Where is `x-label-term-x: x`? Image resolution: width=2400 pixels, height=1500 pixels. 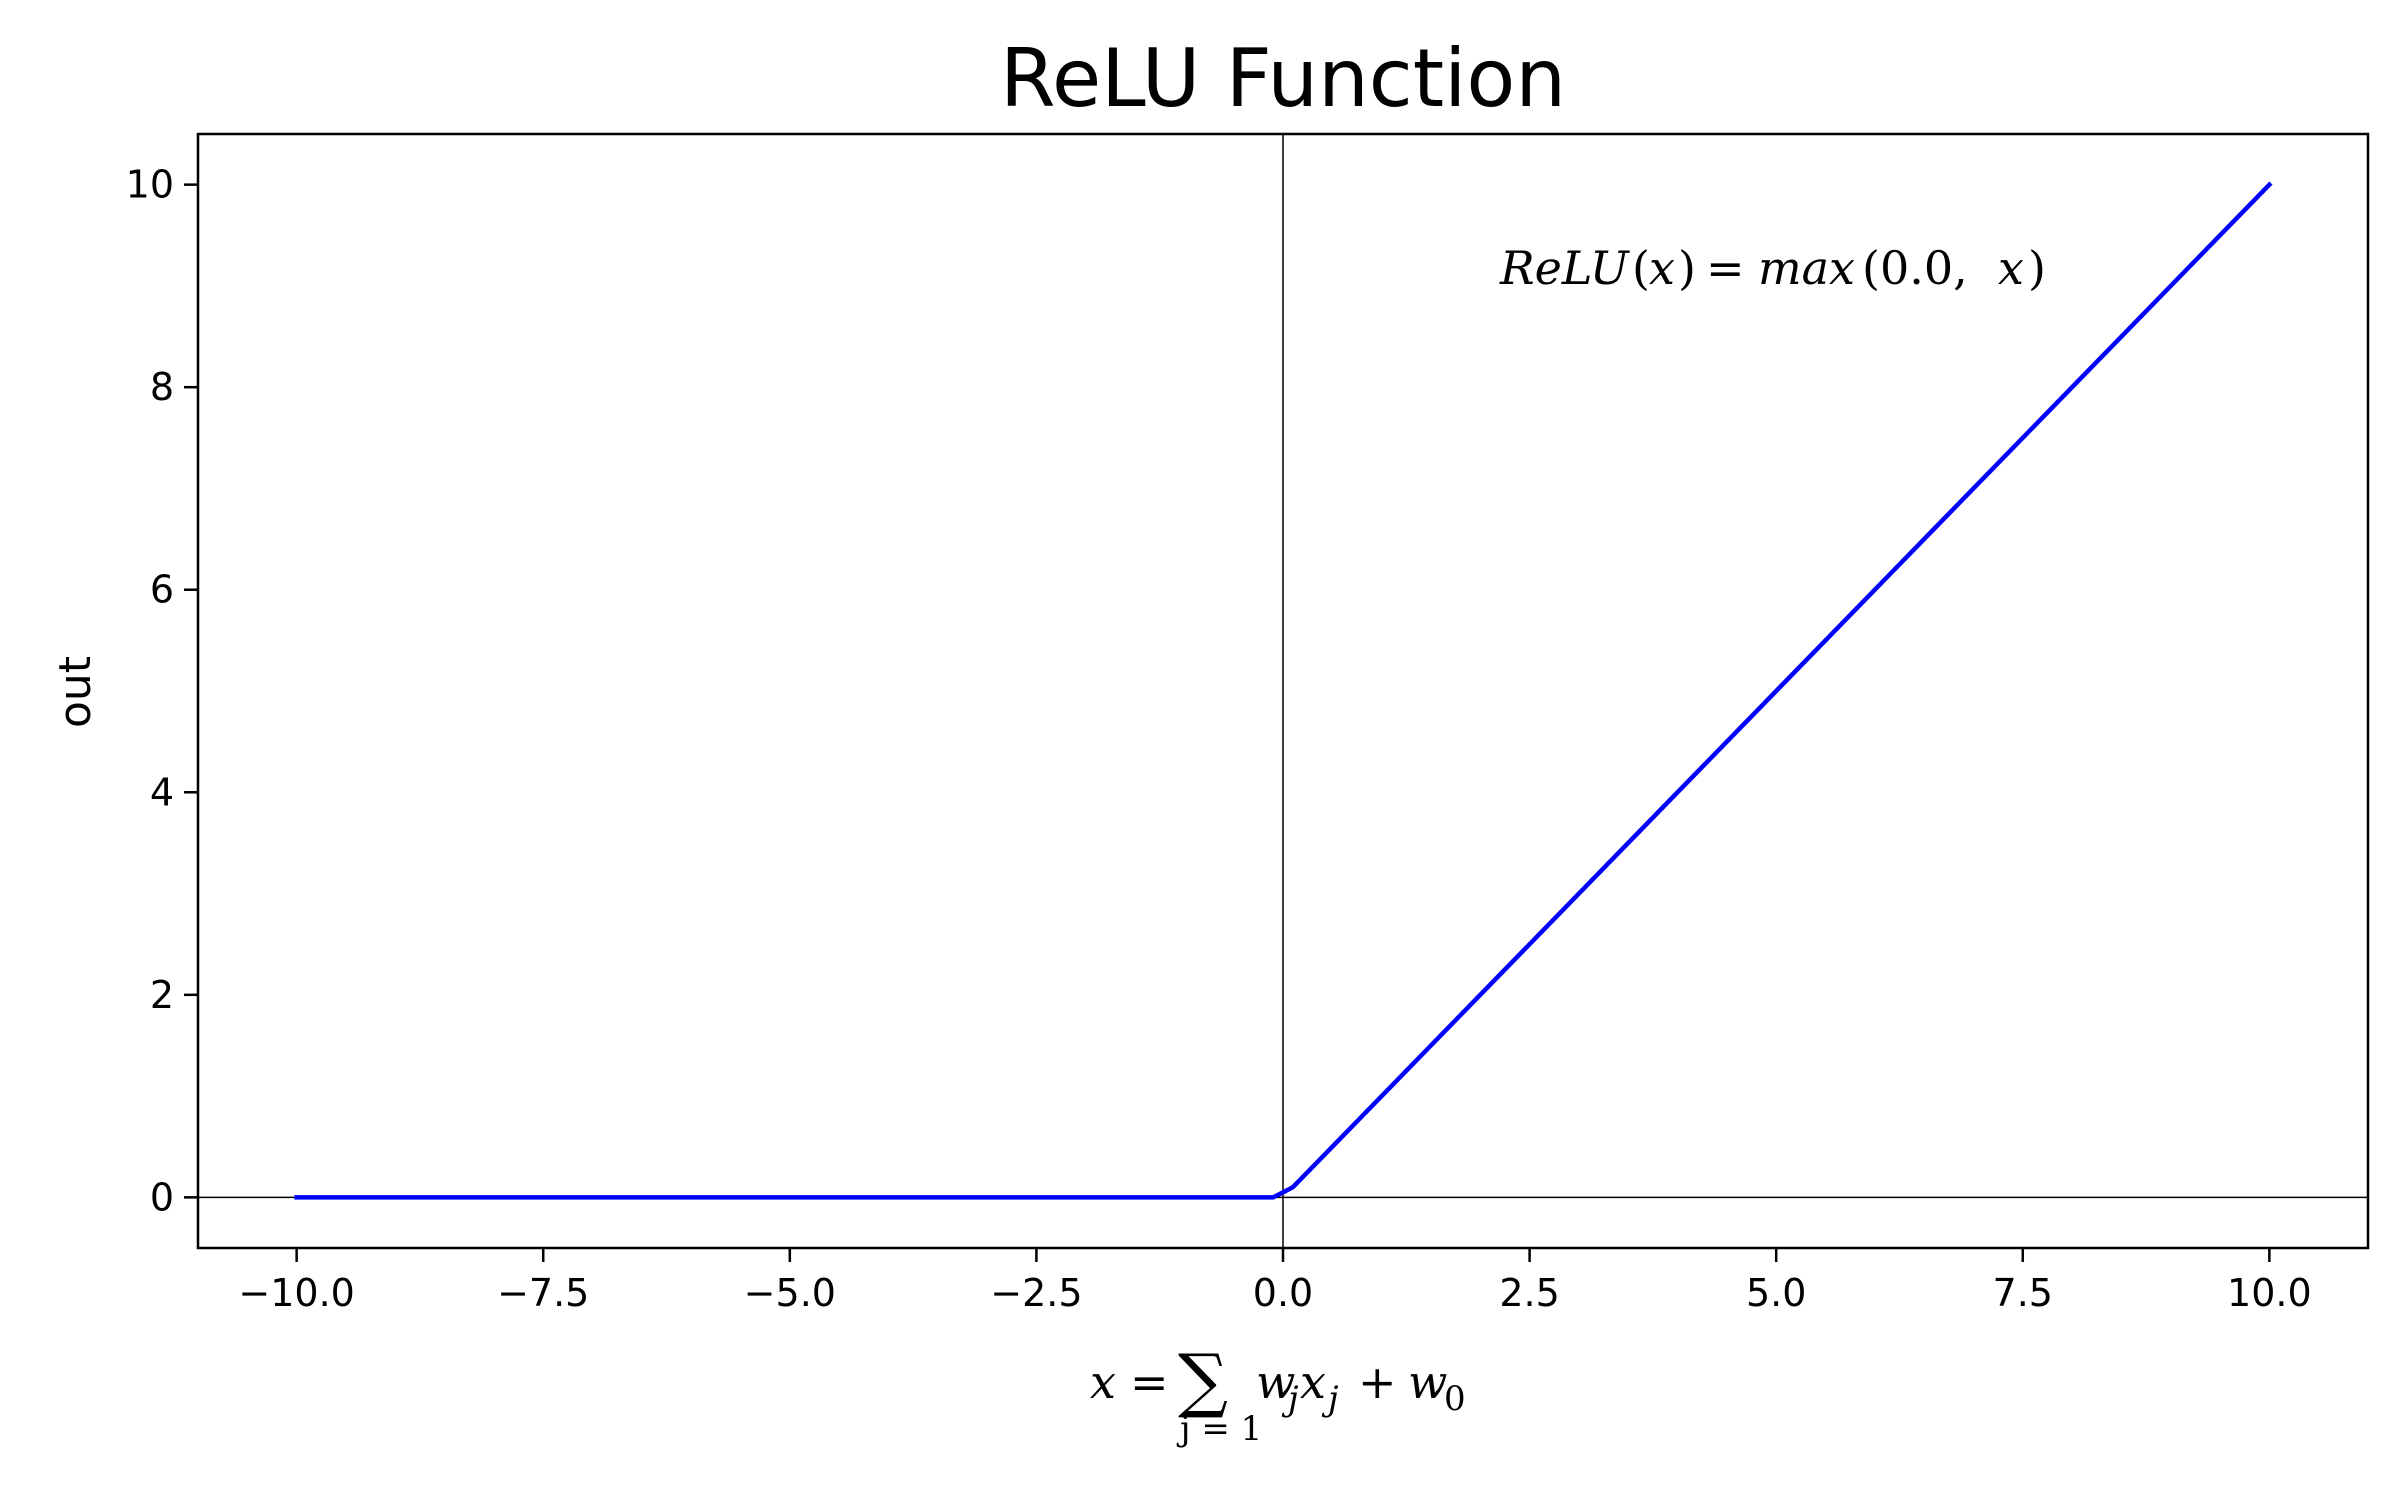 x-label-term-x: x is located at coordinates (1313, 1382).